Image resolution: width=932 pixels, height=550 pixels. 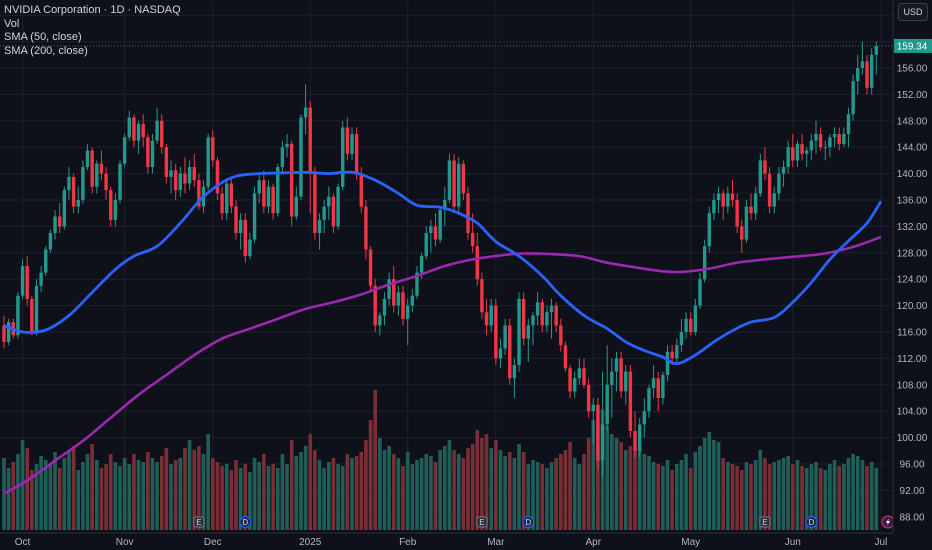 I want to click on flash-icon, so click(x=888, y=522).